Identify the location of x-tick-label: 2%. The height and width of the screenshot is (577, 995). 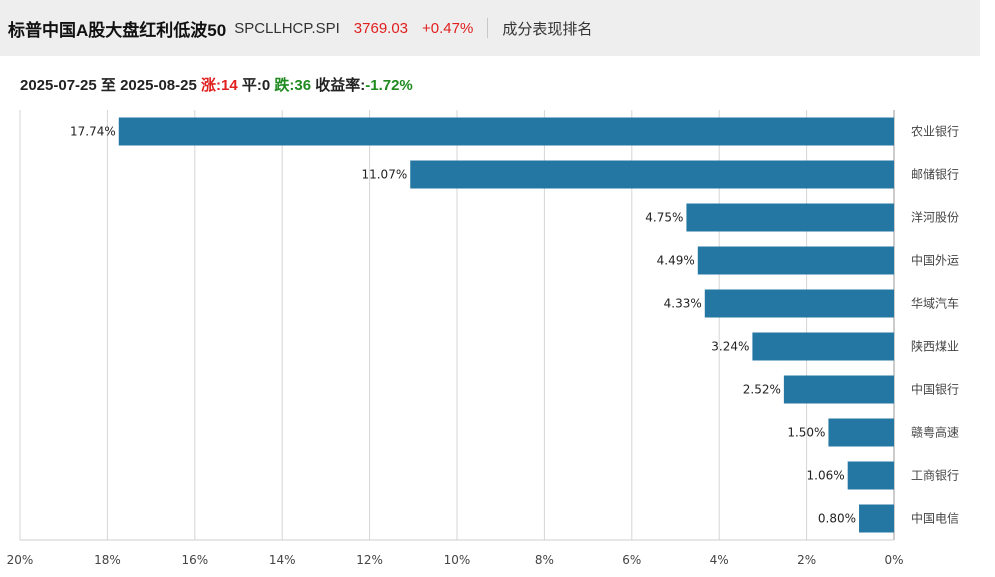
(806, 560).